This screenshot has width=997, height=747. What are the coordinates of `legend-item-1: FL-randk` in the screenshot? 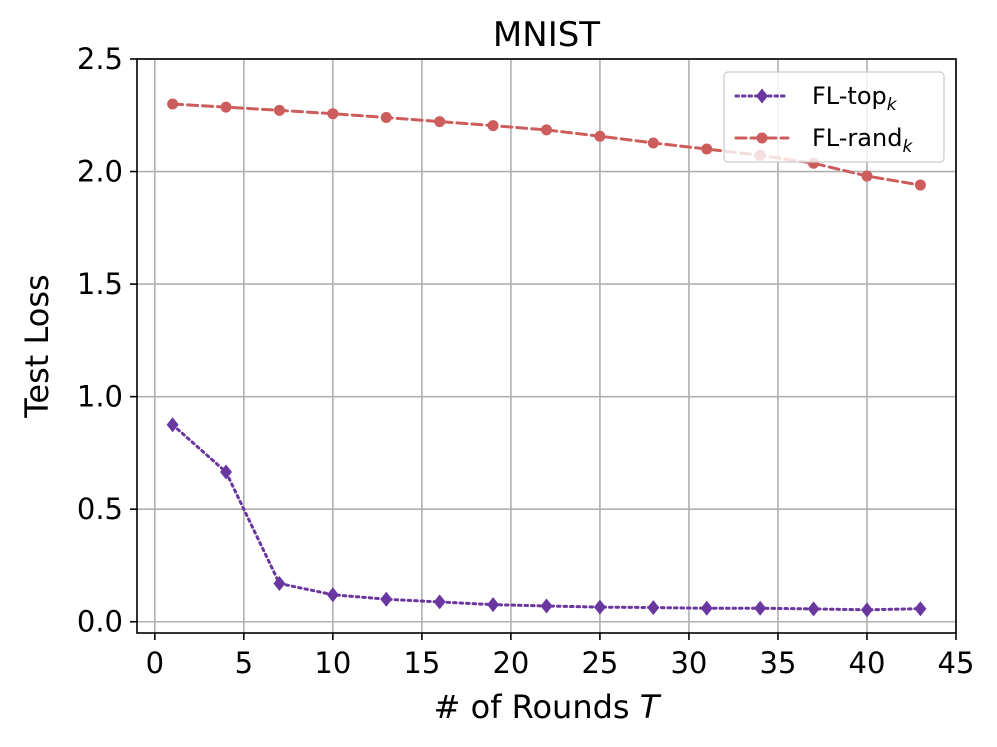 It's located at (823, 140).